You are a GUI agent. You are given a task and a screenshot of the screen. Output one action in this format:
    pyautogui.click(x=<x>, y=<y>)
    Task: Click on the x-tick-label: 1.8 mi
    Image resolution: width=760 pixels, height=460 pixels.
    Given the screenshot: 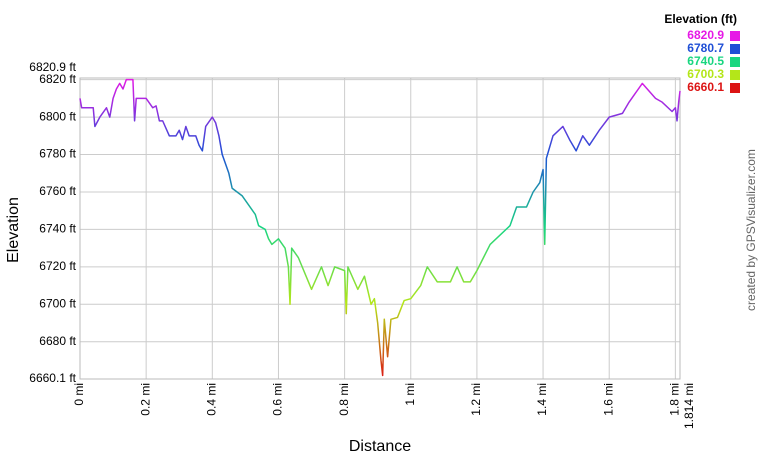 What is the action you would take?
    pyautogui.click(x=675, y=399)
    